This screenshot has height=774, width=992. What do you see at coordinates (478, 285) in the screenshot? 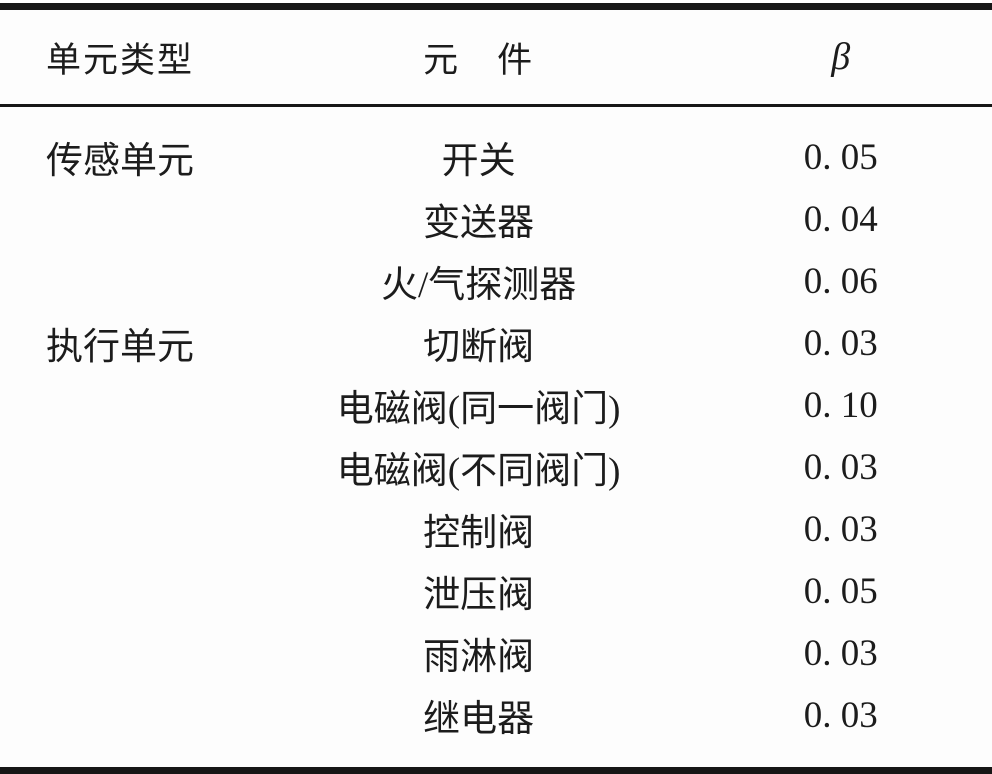
I see `cell-component: 火/气探测器` at bounding box center [478, 285].